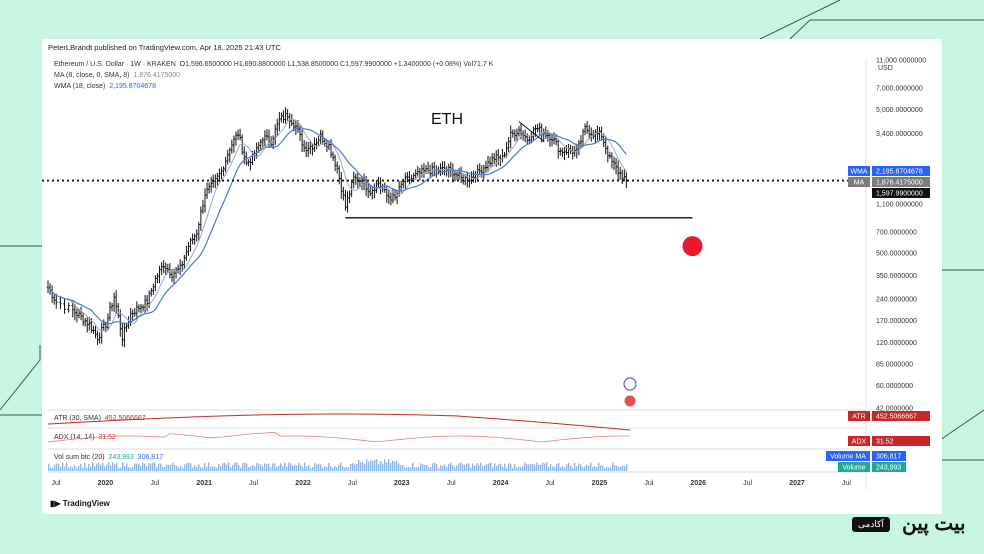  I want to click on volume-bars, so click(338, 465).